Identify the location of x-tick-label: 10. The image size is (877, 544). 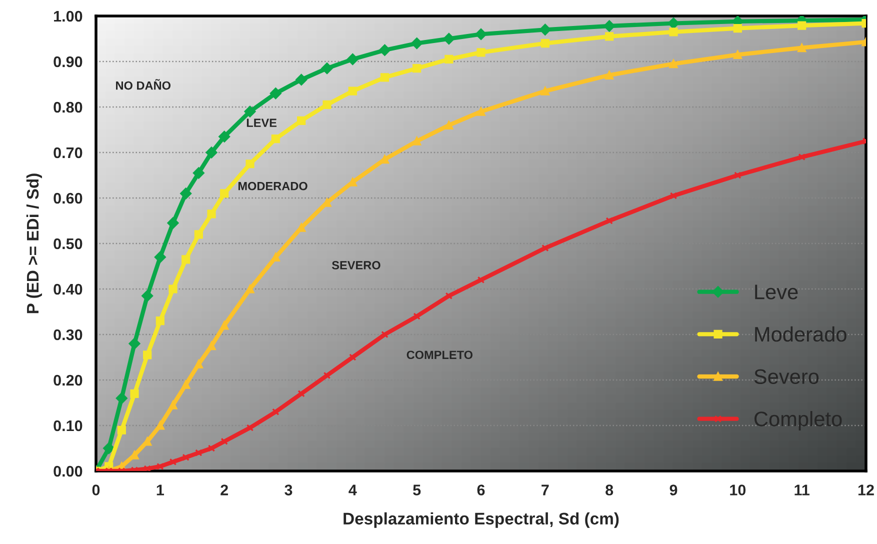
(738, 490).